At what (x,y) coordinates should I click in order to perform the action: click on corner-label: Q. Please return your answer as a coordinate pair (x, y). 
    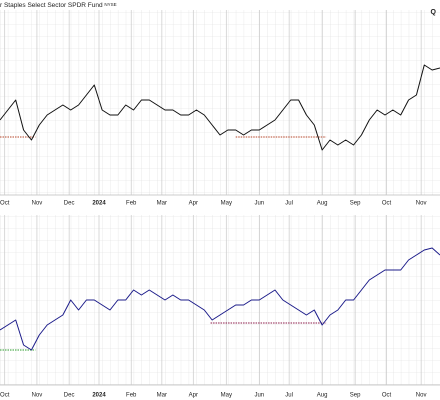
    Looking at the image, I should click on (434, 12).